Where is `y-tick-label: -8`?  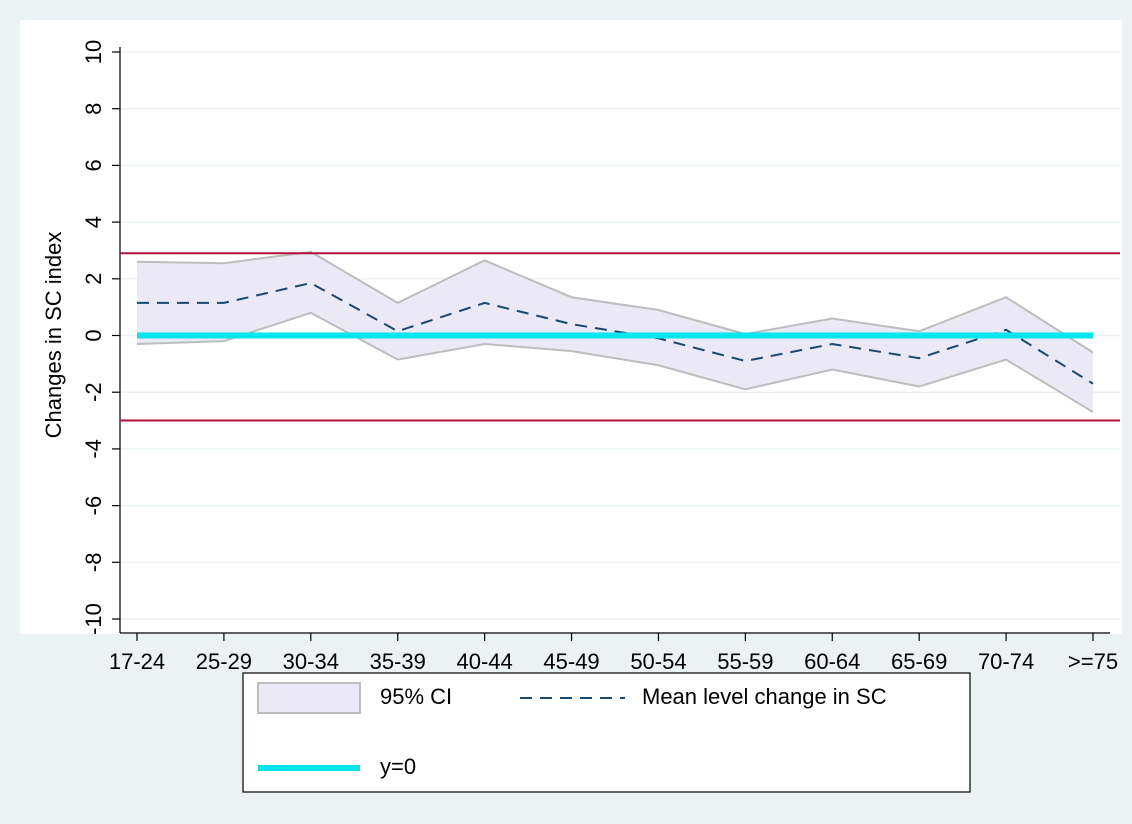 y-tick-label: -8 is located at coordinates (93, 563).